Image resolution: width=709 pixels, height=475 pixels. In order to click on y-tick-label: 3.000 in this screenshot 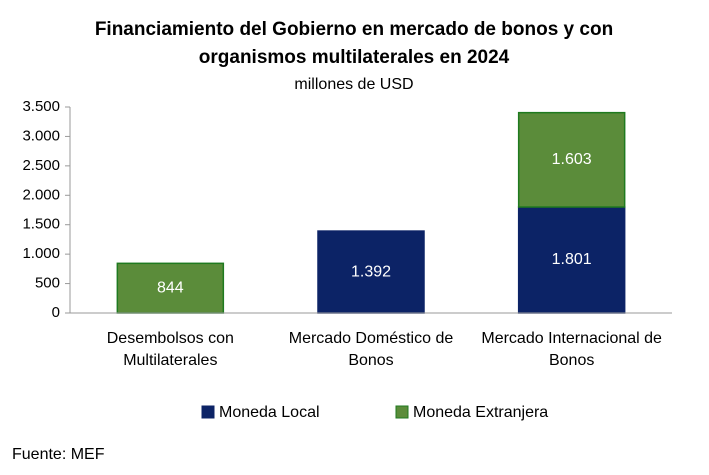, I will do `click(41, 135)`.